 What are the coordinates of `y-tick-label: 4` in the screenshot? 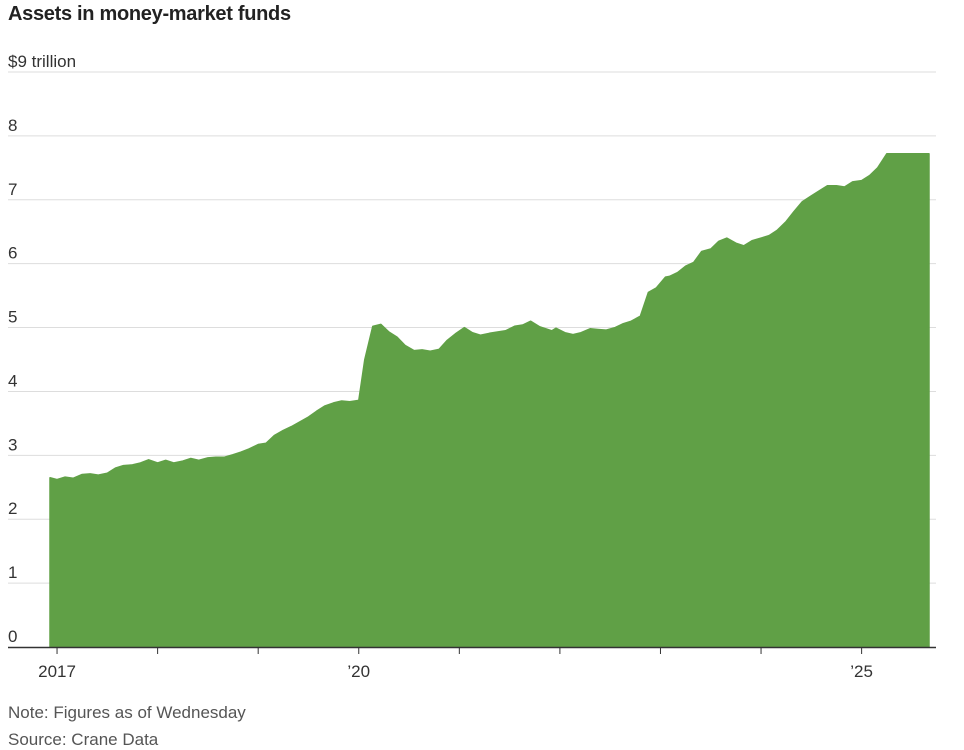 It's located at (12, 380).